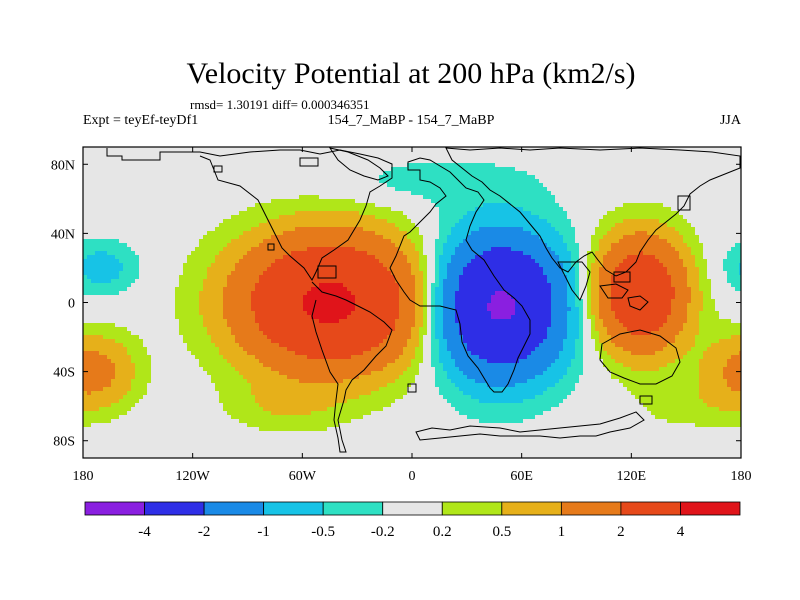 This screenshot has height=600, width=800. Describe the element at coordinates (521, 476) in the screenshot. I see `x-tick-label: 60E` at that location.